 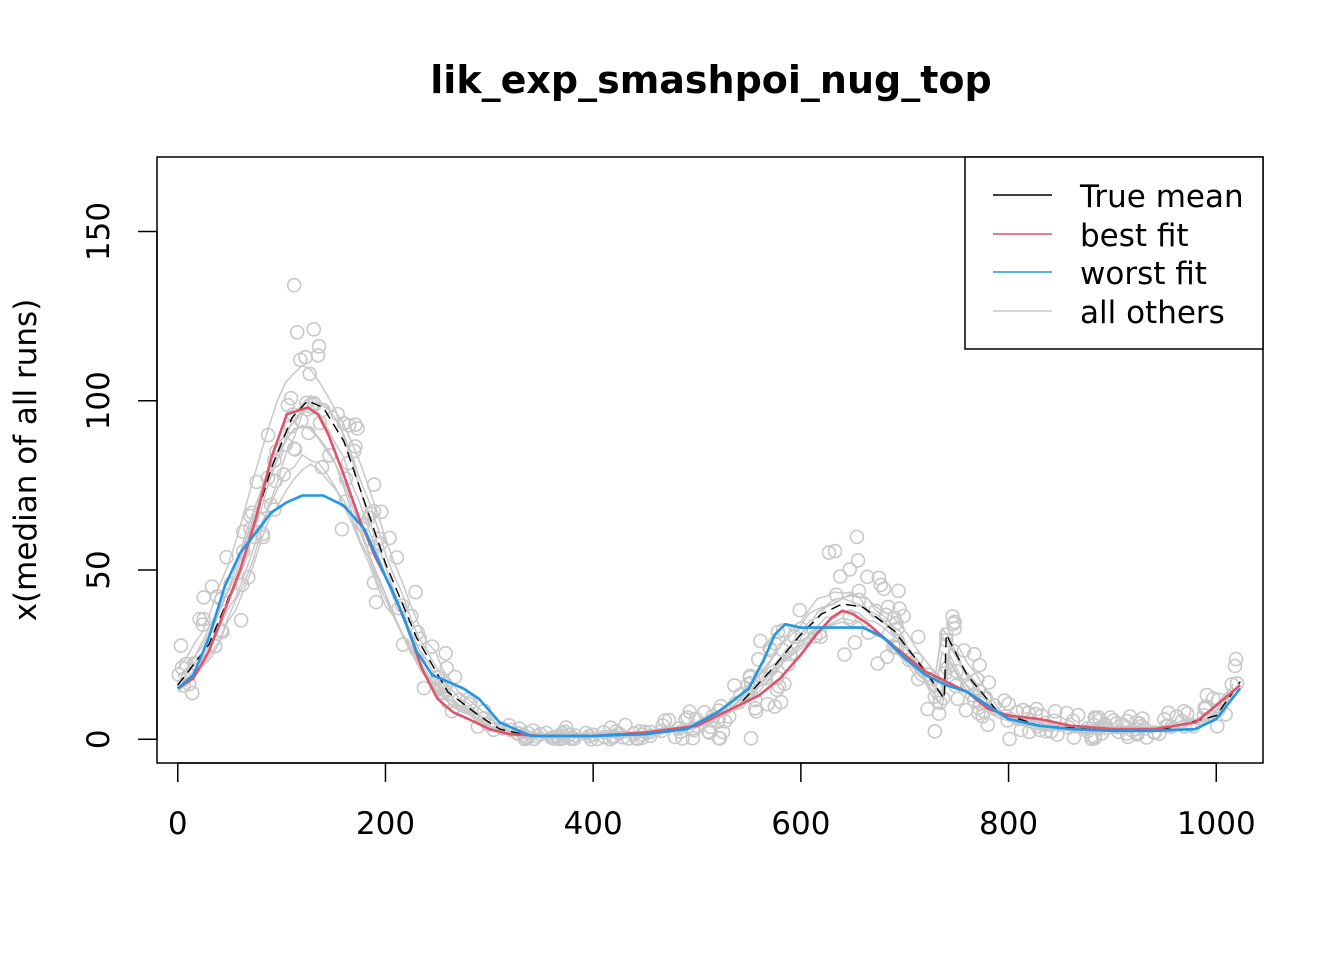 I want to click on y-tick-label: 0, so click(x=99, y=739).